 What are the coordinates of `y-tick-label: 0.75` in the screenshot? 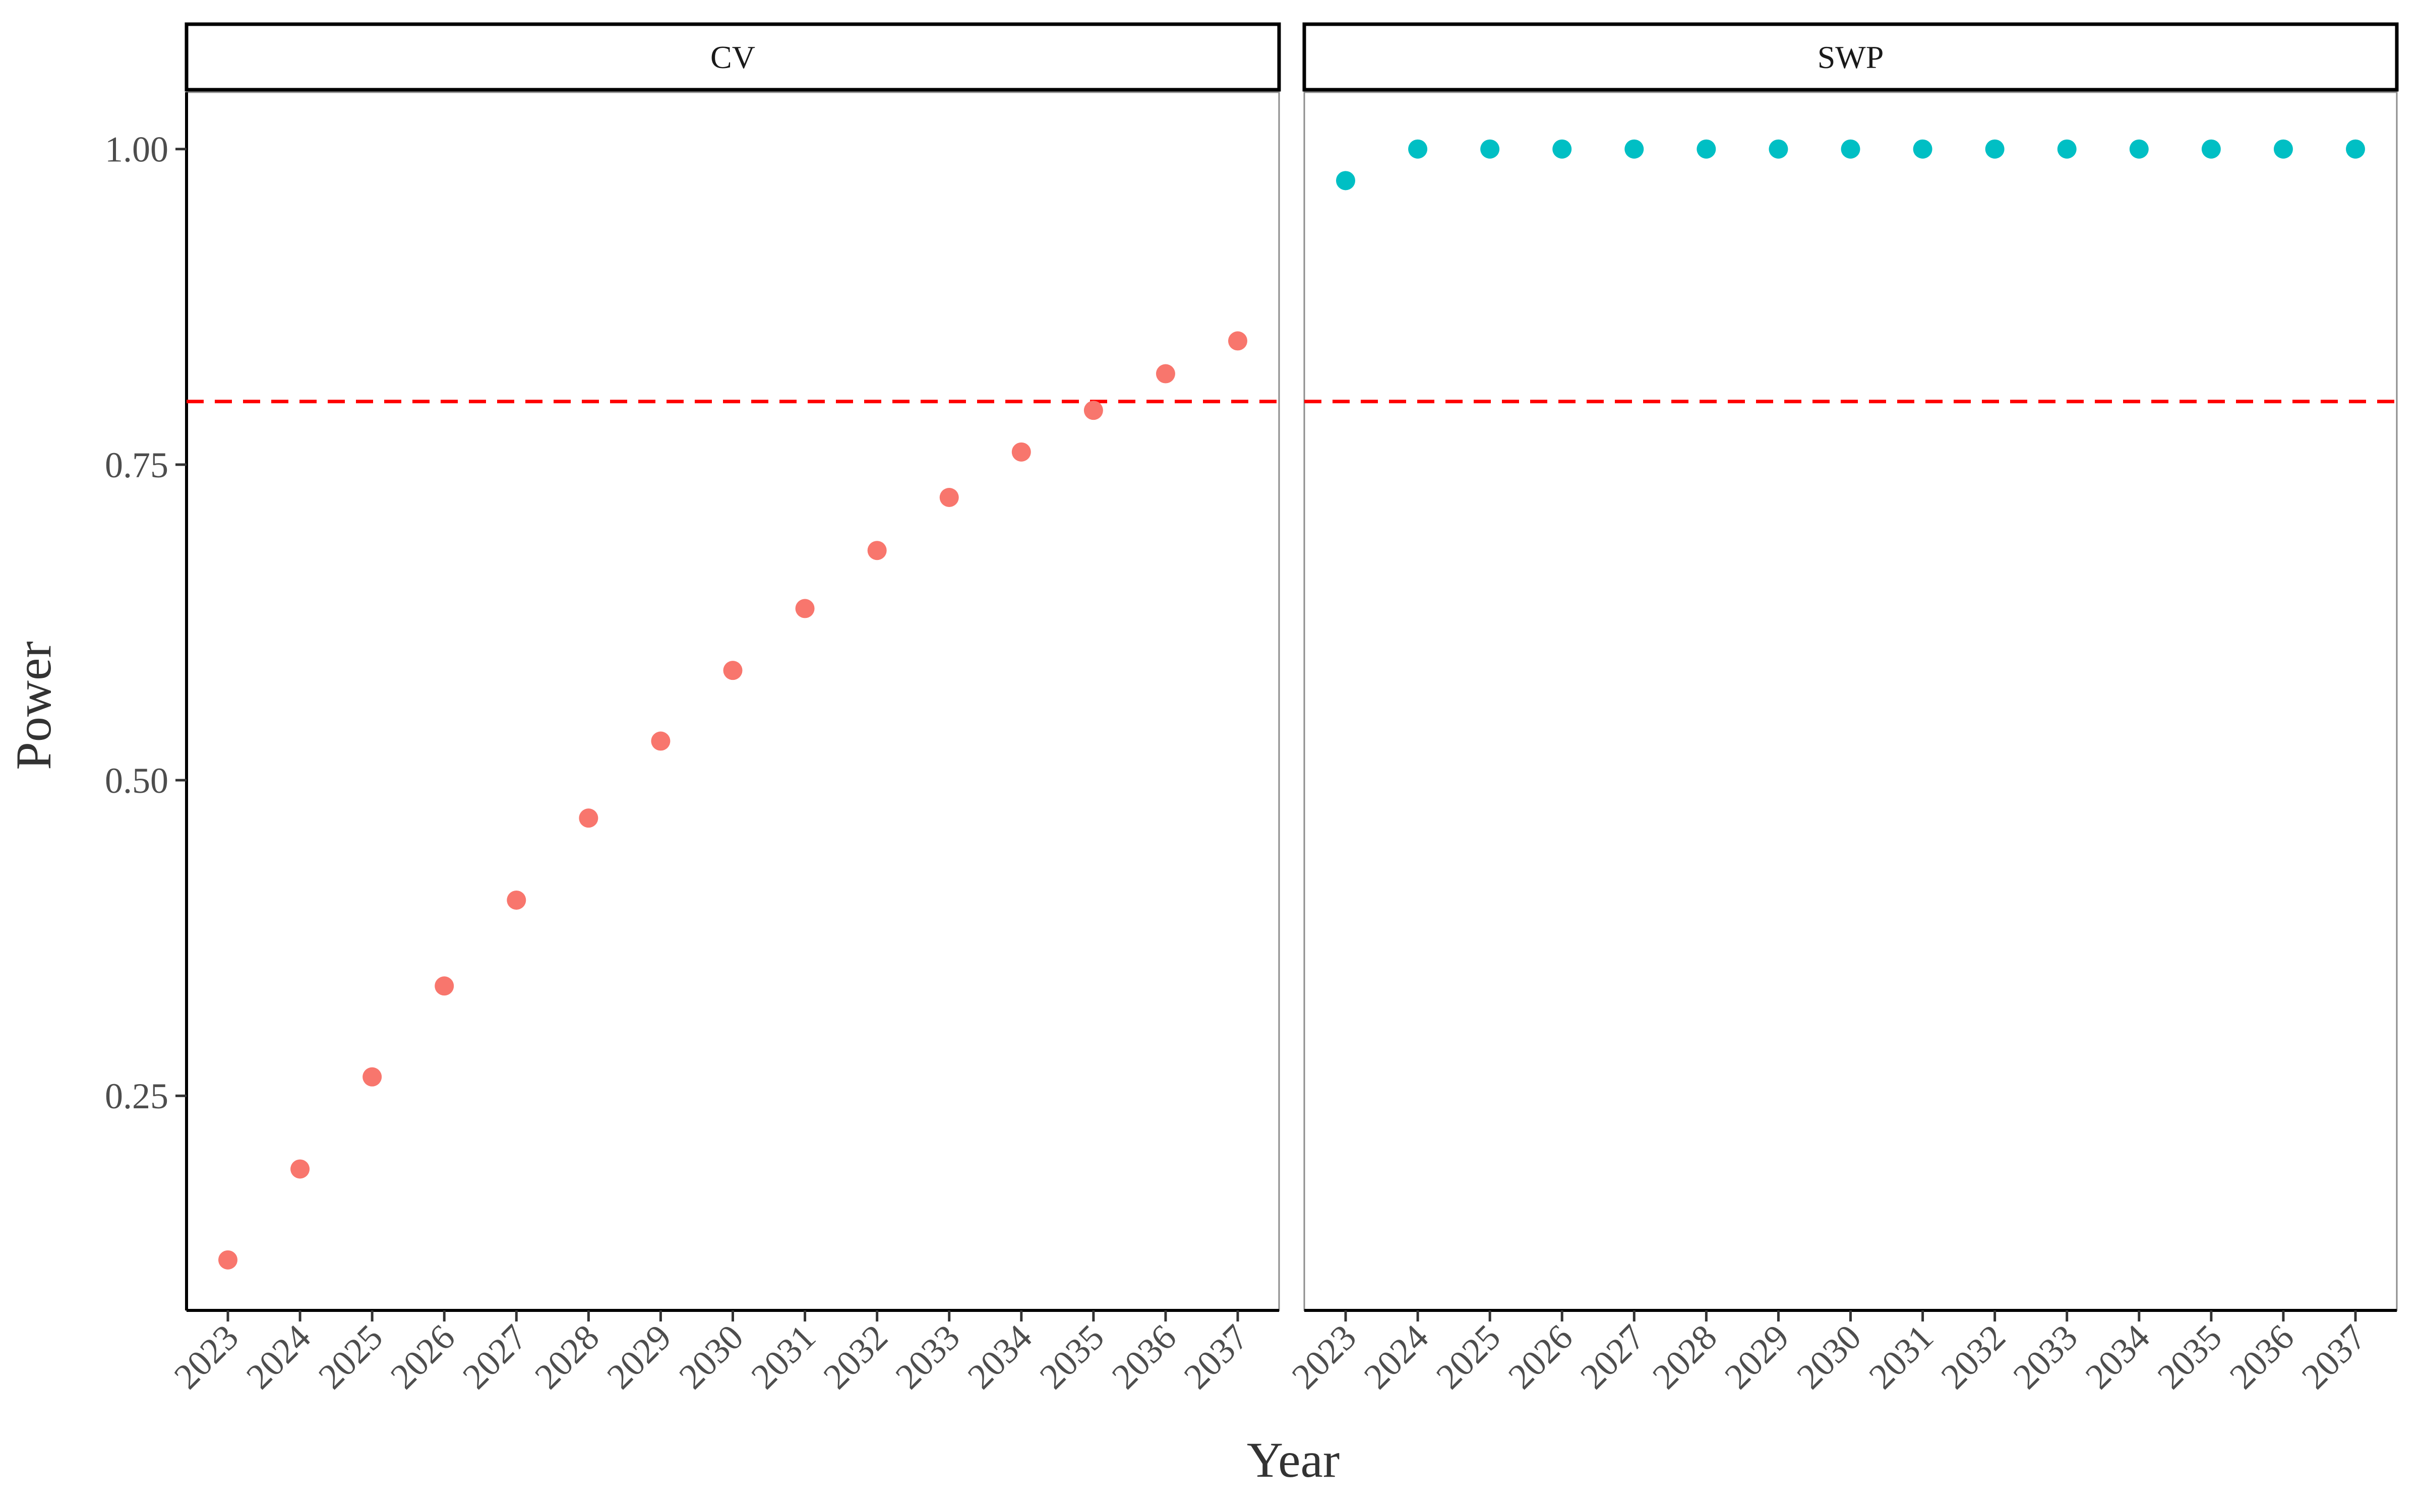 It's located at (136, 465).